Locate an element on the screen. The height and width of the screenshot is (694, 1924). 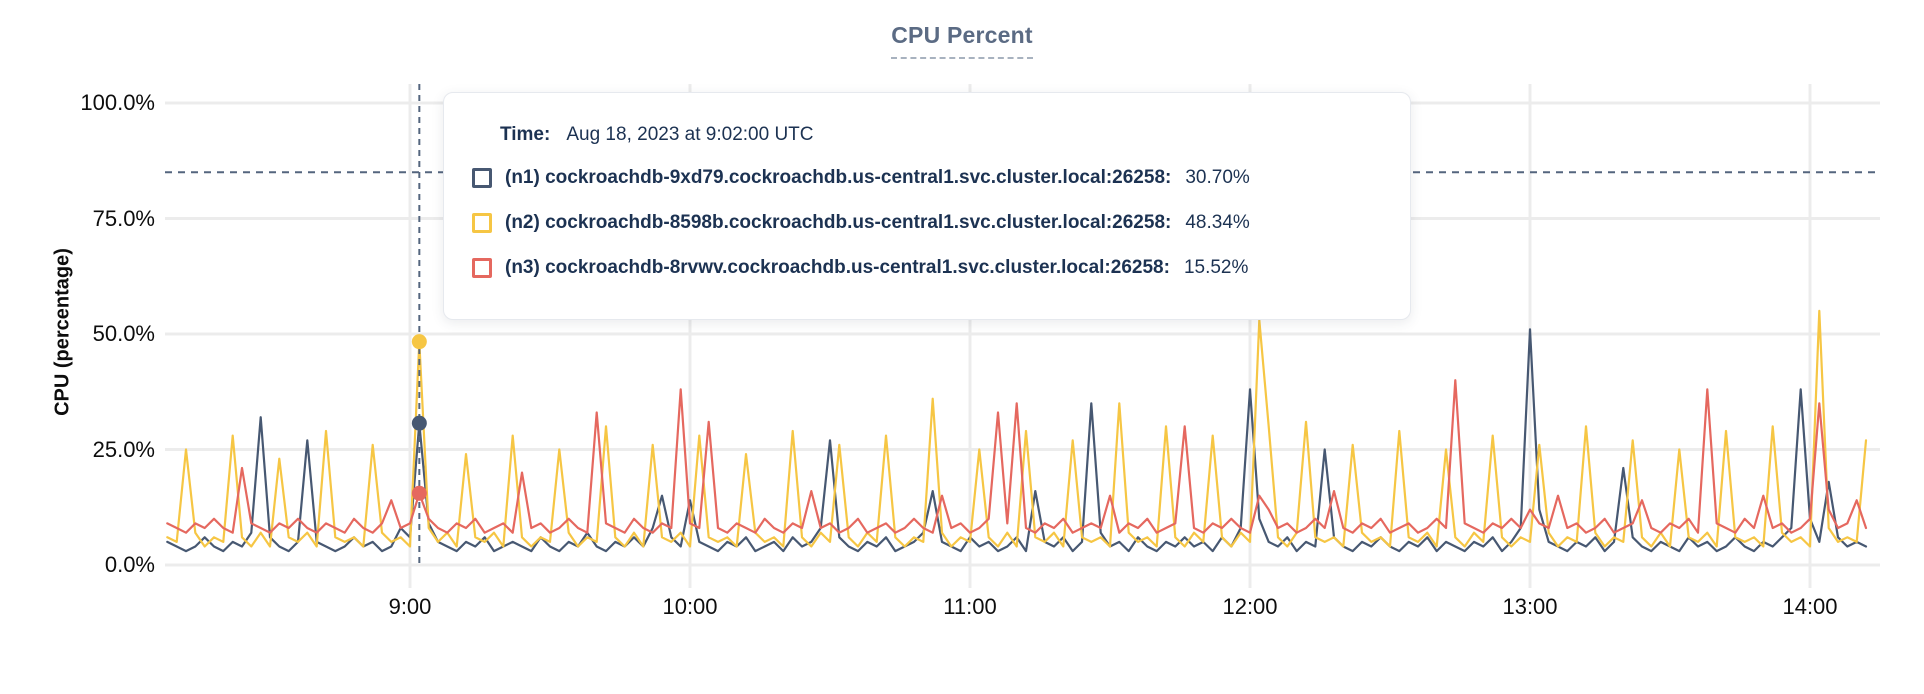
x-tick-label: 9:00 is located at coordinates (410, 606).